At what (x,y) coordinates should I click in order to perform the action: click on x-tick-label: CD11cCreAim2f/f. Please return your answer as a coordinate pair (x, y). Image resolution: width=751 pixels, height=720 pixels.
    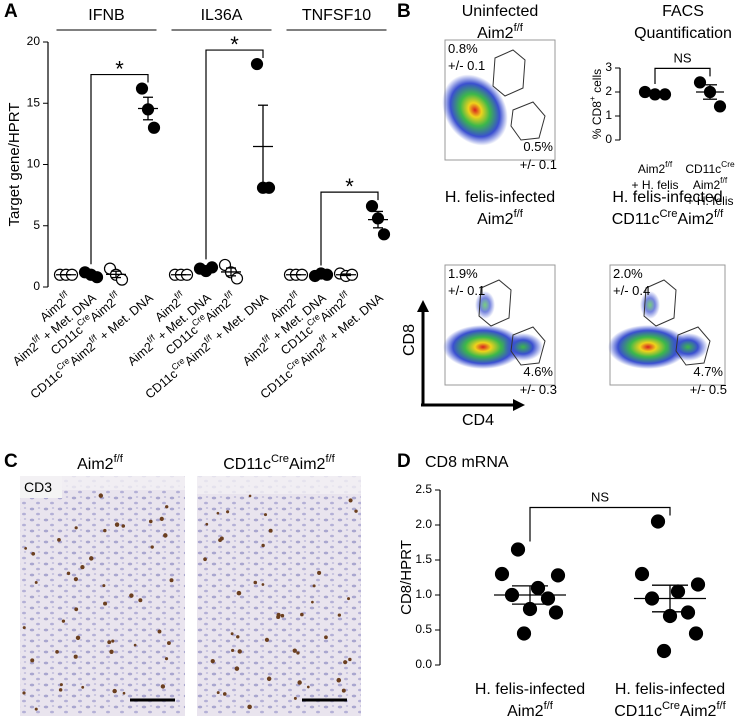
    Looking at the image, I should click on (670, 710).